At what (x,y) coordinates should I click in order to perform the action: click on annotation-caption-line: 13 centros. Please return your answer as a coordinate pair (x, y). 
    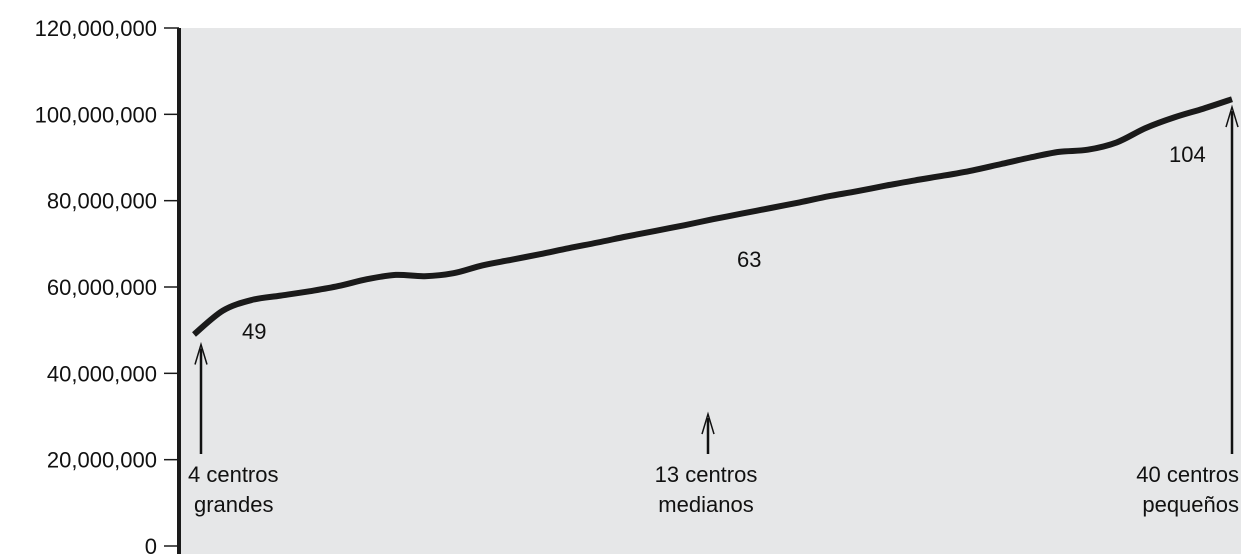
    Looking at the image, I should click on (706, 474).